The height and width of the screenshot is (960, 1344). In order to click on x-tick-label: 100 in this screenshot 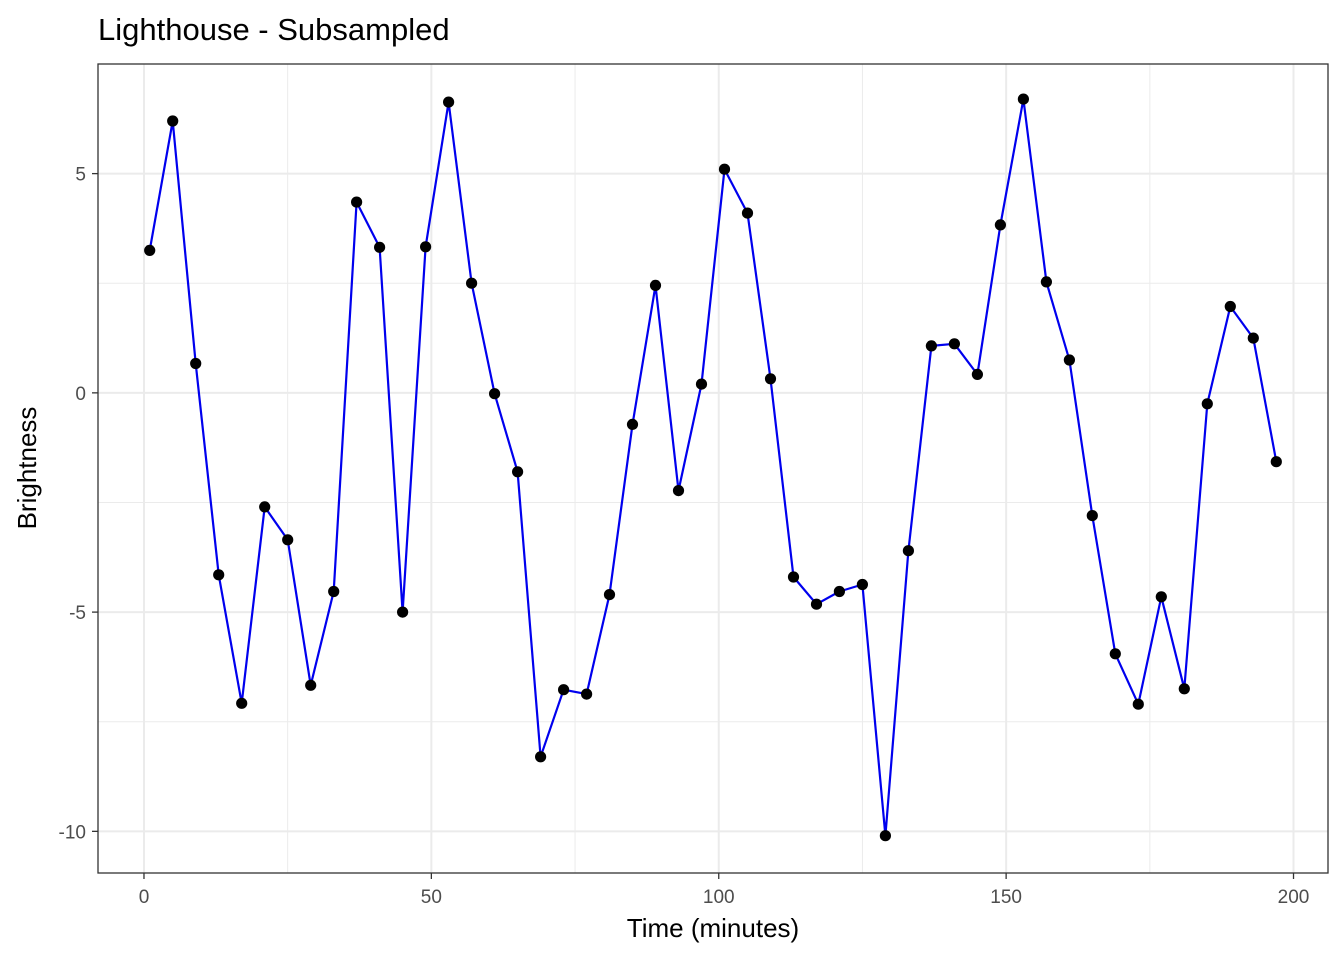, I will do `click(719, 897)`.